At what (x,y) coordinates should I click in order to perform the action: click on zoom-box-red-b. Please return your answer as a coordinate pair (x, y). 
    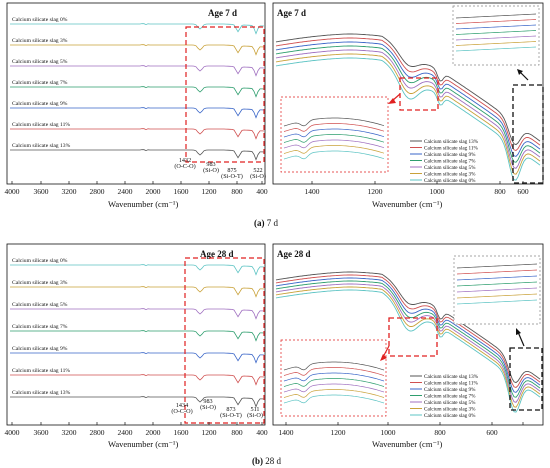
    Looking at the image, I should click on (413, 337).